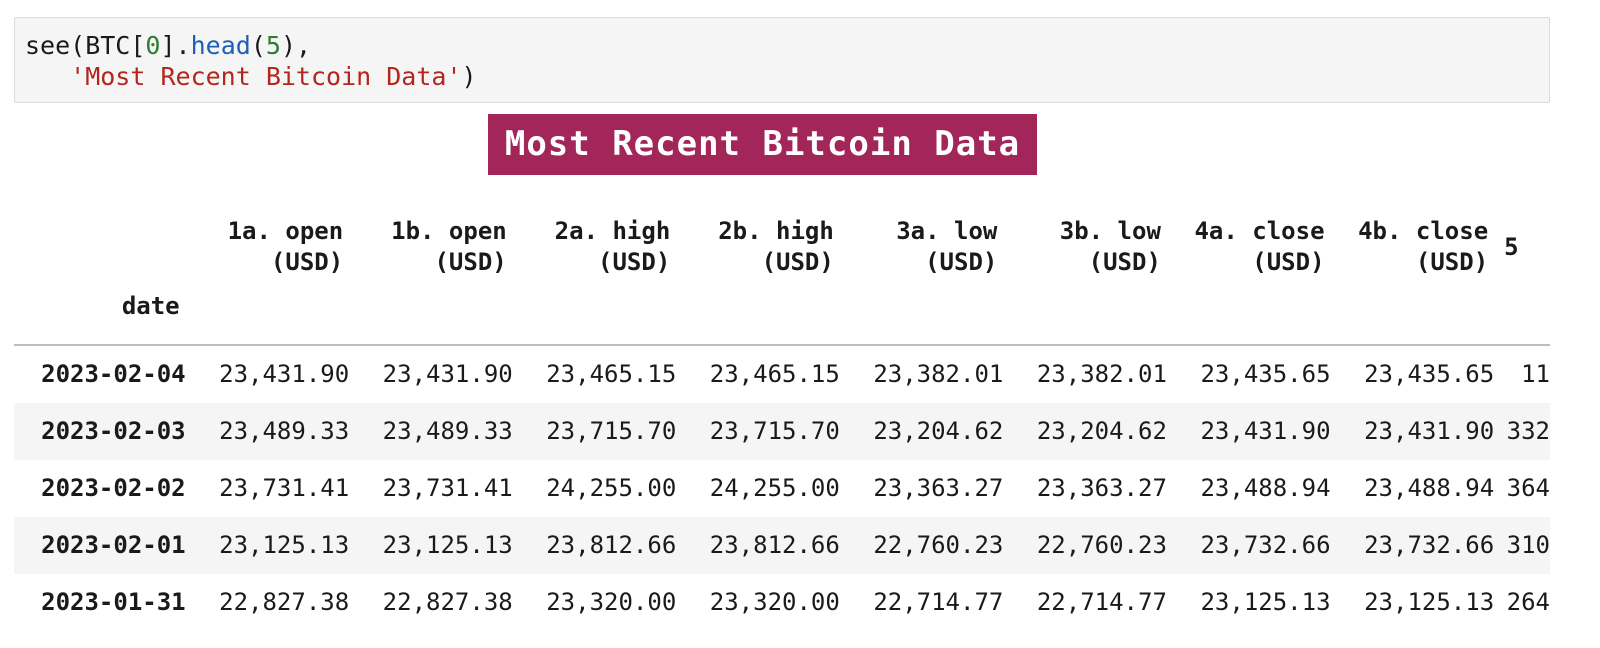  I want to click on table-cell: 364, so click(1528, 488).